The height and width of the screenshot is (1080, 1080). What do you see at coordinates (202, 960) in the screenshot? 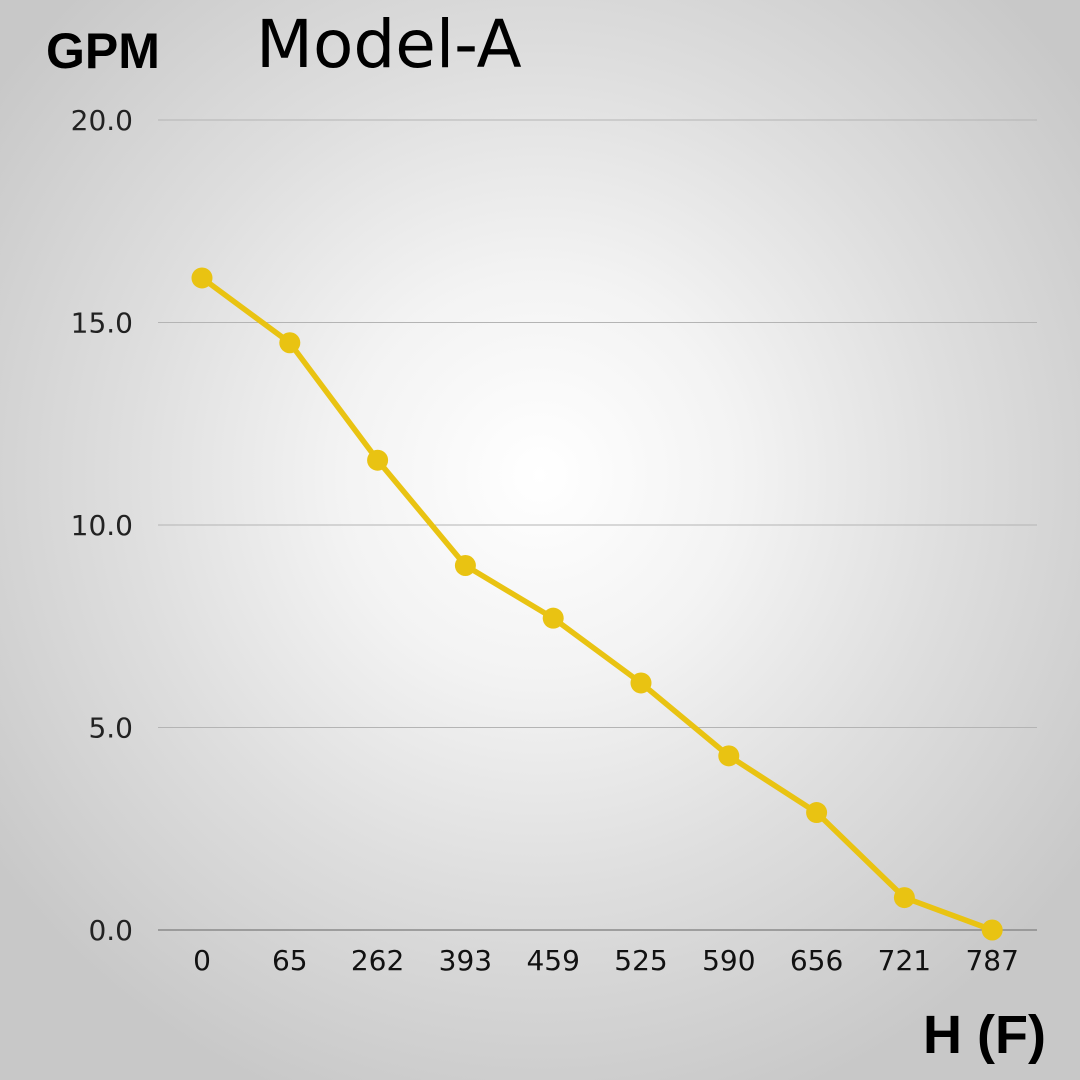
I see `x-tick-label: 0` at bounding box center [202, 960].